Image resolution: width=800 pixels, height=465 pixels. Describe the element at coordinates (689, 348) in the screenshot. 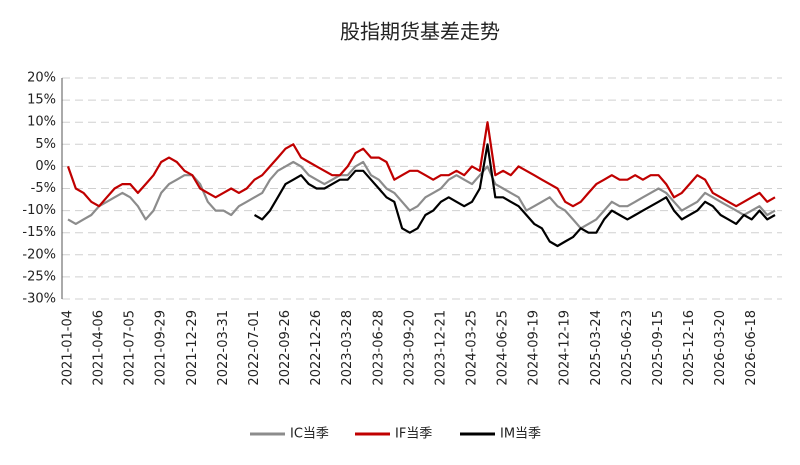

I see `x-tick-label: 2025-12-16` at that location.